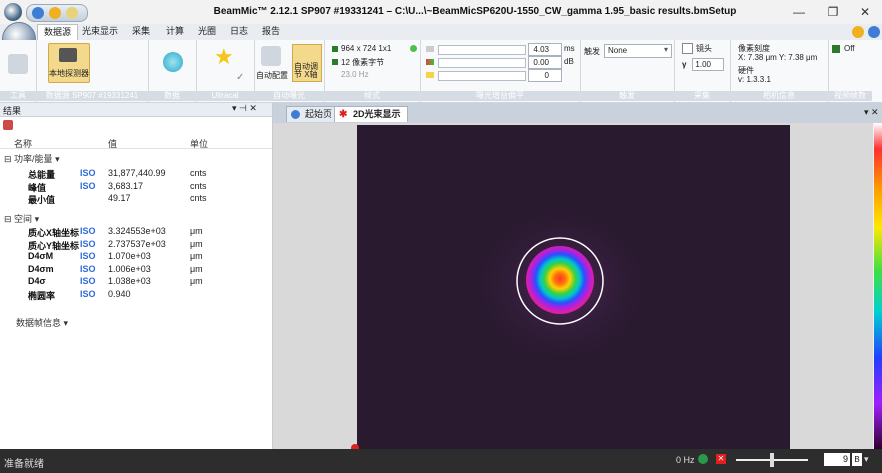 This screenshot has height=473, width=882. I want to click on minimize-button: —, so click(799, 12).